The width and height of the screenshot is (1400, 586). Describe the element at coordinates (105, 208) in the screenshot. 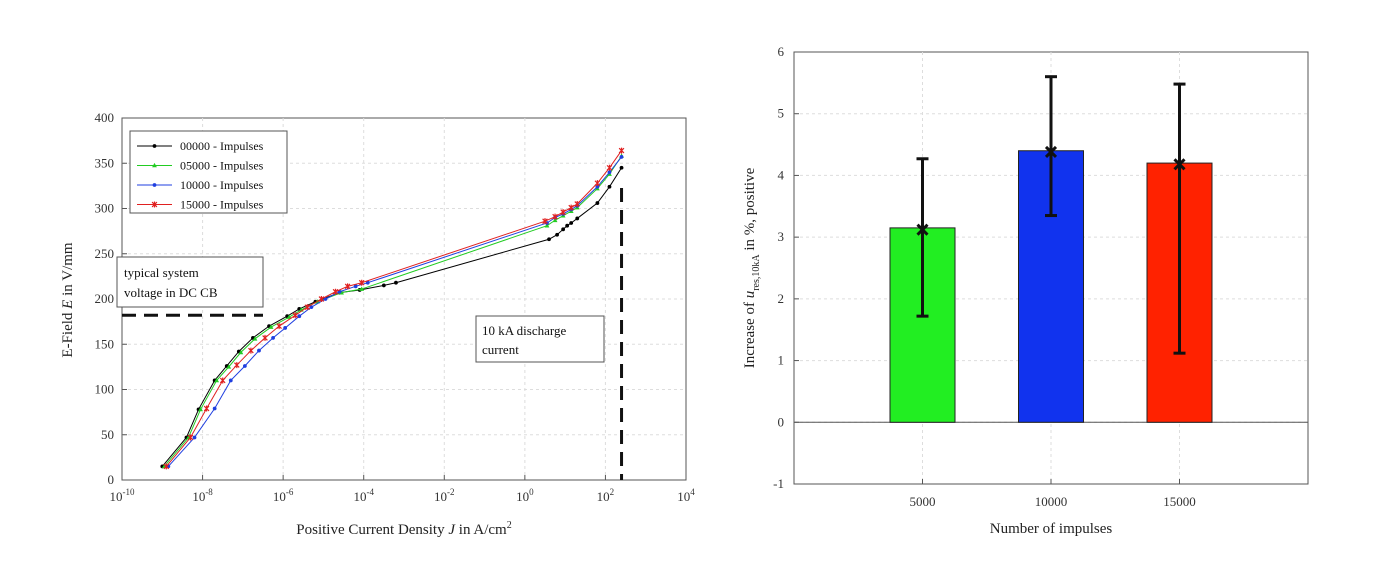

I see `left-y-tick-label: 300` at that location.